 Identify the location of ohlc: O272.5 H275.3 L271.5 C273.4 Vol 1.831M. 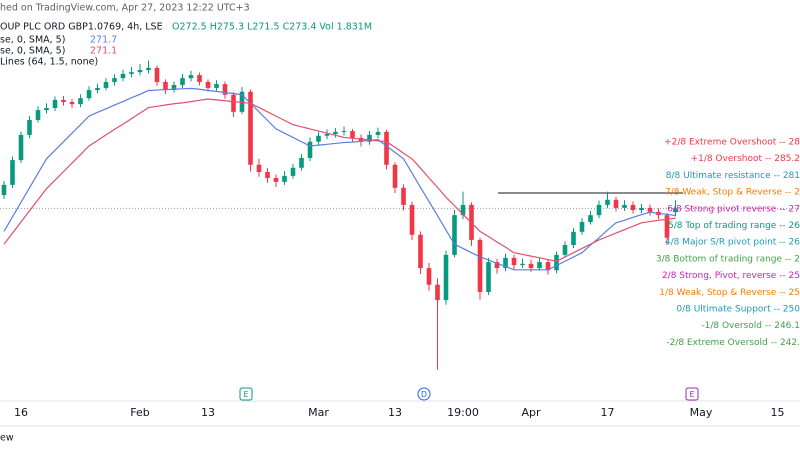
(272, 27).